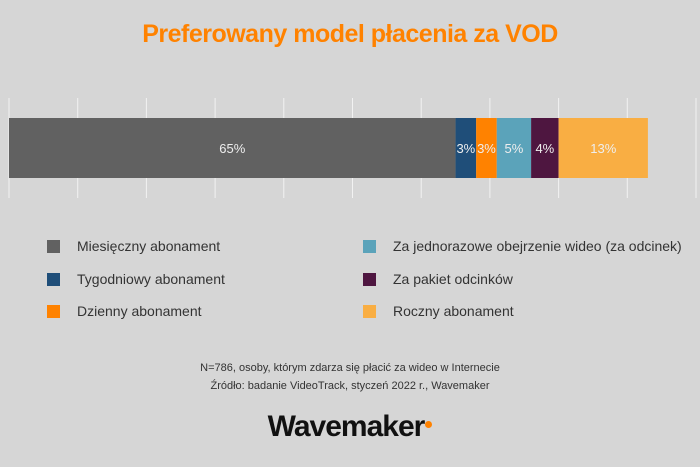 Image resolution: width=700 pixels, height=467 pixels. I want to click on legend-item: Miesięczny abonament, so click(133, 246).